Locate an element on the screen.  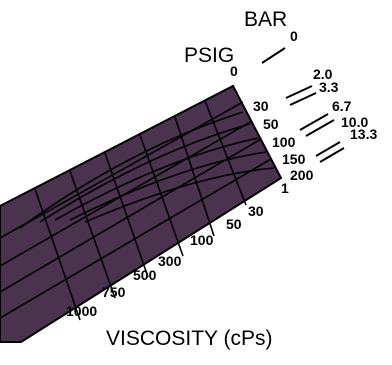
psig-tick-200: 200 is located at coordinates (302, 175).